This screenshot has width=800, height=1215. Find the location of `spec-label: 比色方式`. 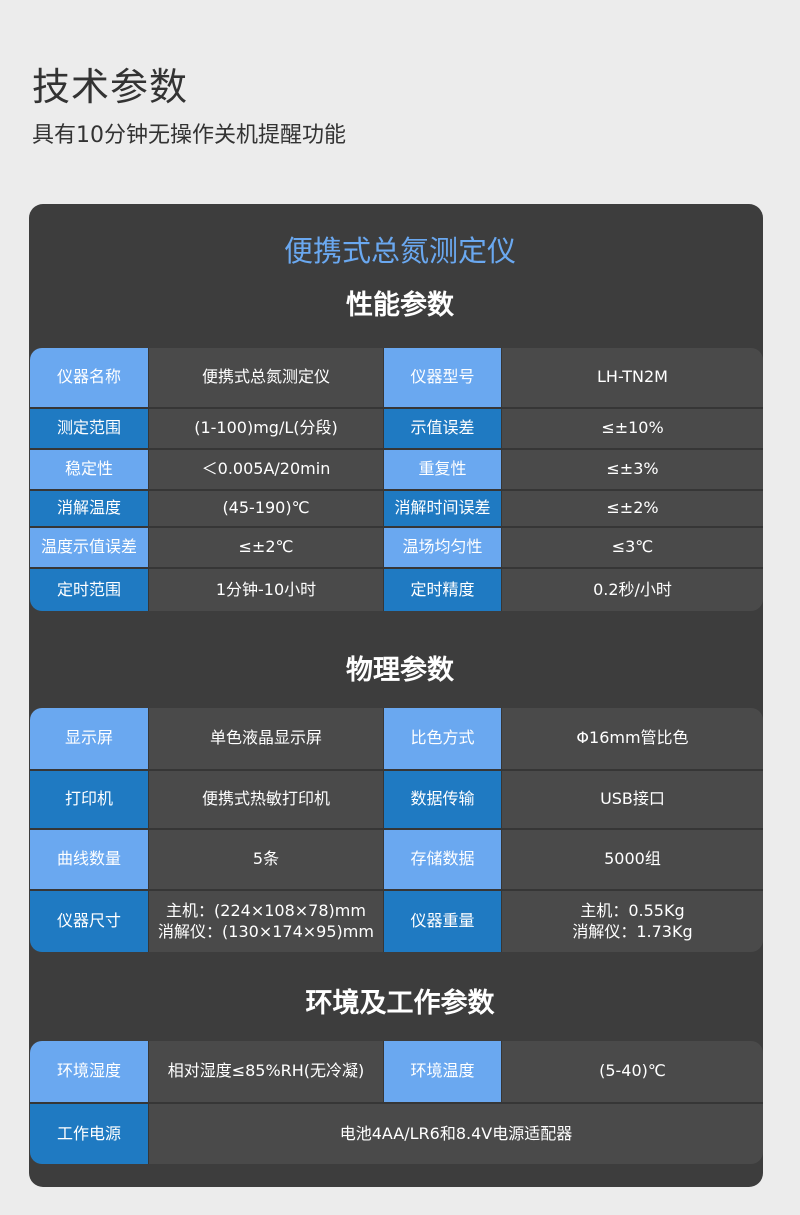

spec-label: 比色方式 is located at coordinates (443, 738).